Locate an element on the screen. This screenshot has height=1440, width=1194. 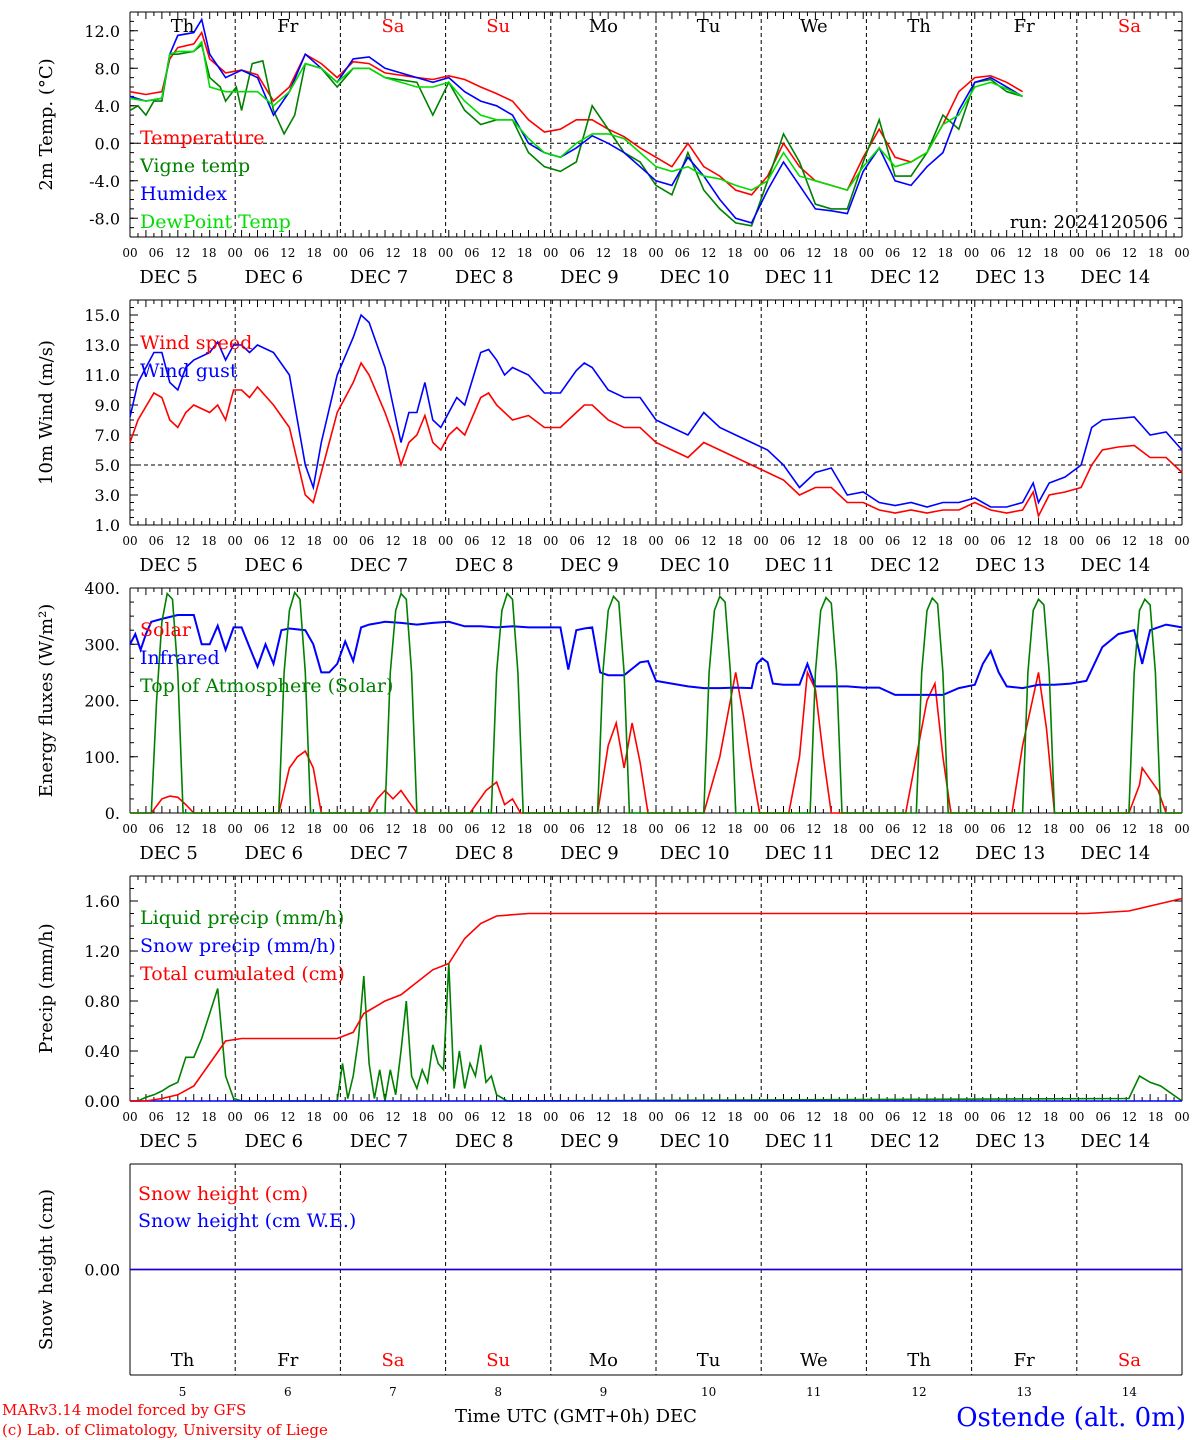
day-name: Tu is located at coordinates (709, 26).